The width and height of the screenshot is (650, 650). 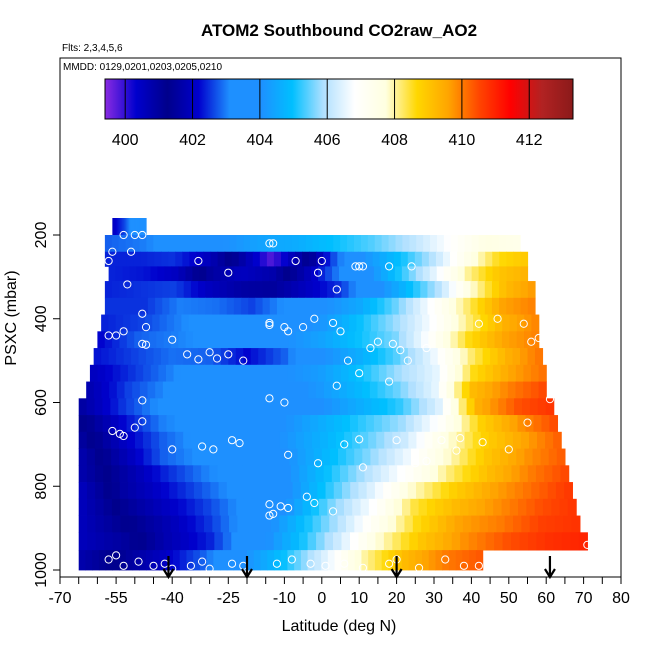 I want to click on x-axis: -70 -55 -40 -25 -10 0 10 20 30 40 50 60 70 80, so click(x=339, y=592).